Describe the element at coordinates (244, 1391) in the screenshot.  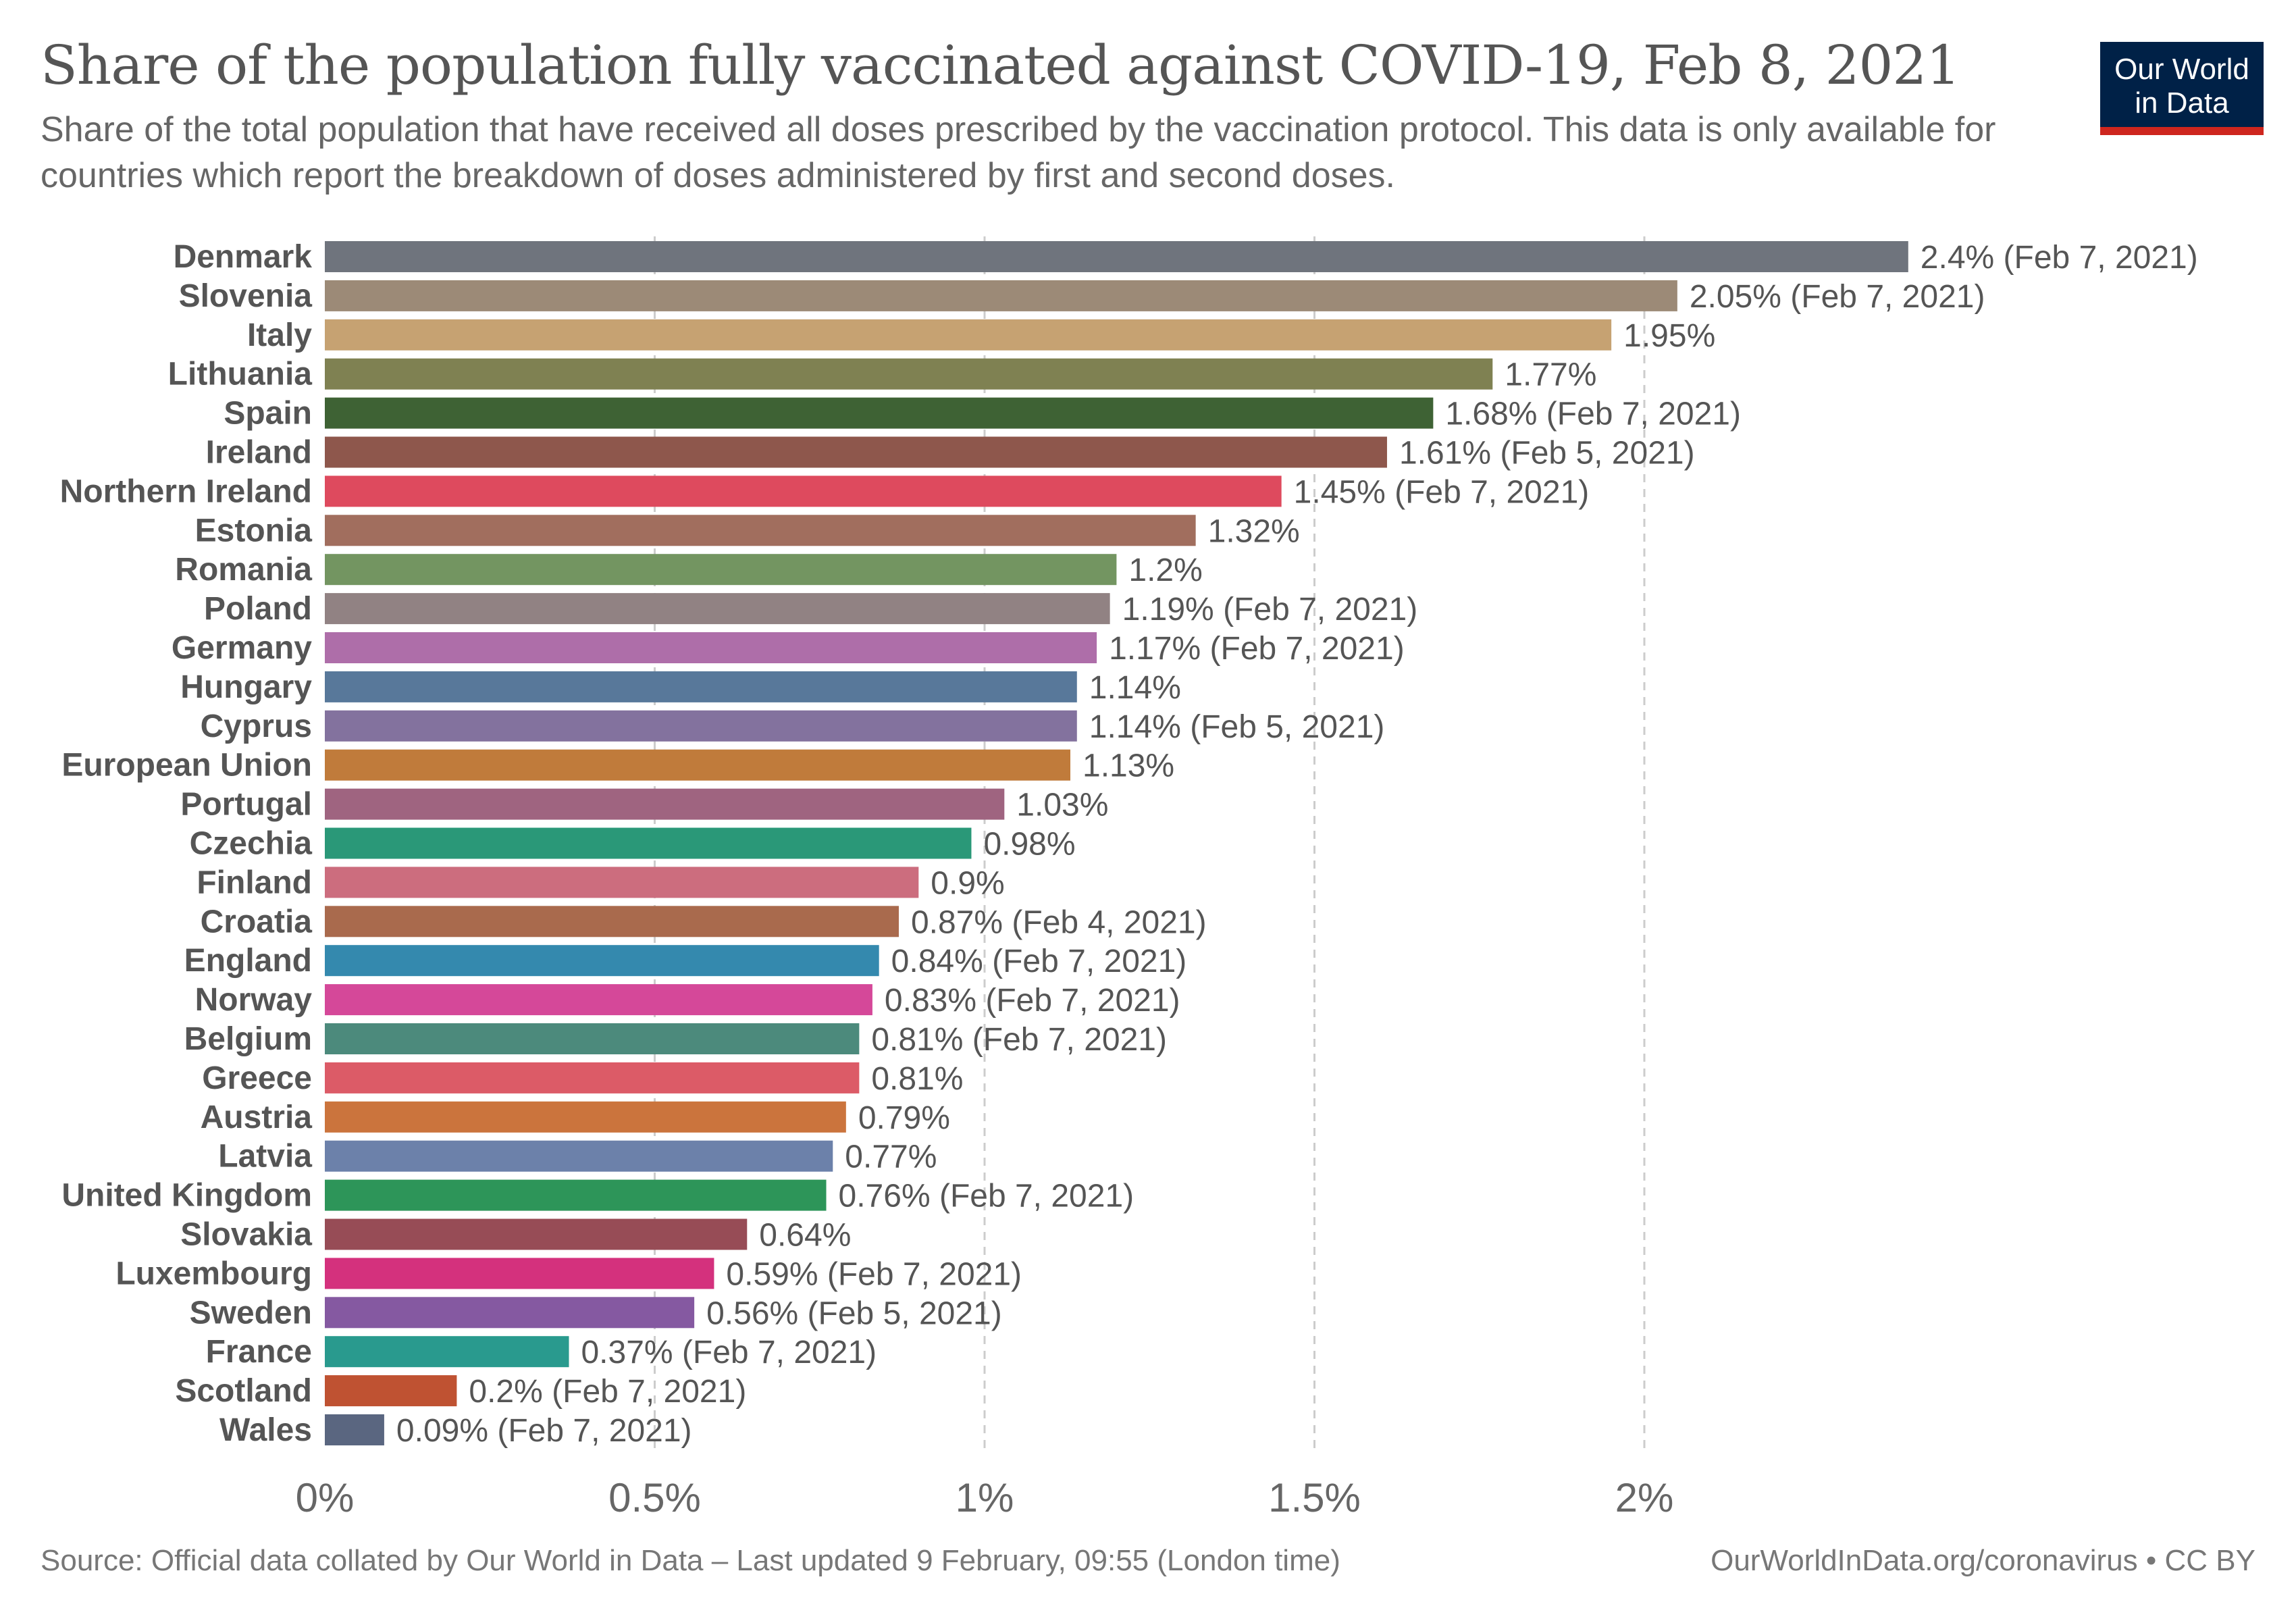
I see `category-label: Scotland` at that location.